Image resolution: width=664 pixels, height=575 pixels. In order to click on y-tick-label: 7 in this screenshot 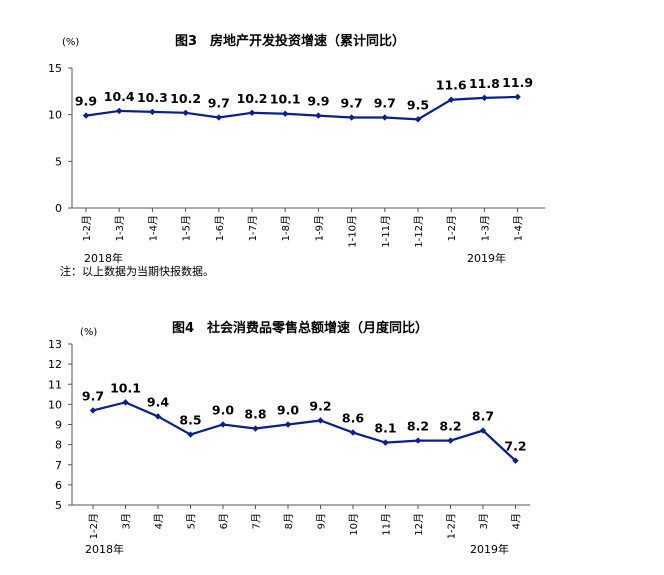, I will do `click(58, 465)`.